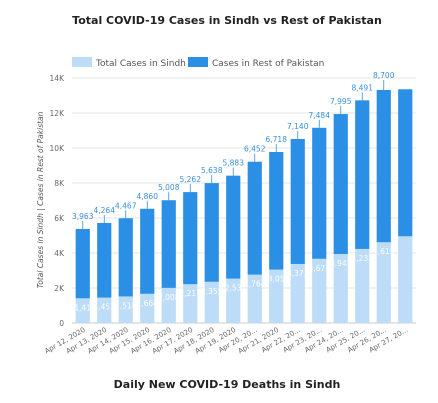 This screenshot has width=438, height=403. What do you see at coordinates (341, 263) in the screenshot?
I see `data-label-sindh: 3,945` at bounding box center [341, 263].